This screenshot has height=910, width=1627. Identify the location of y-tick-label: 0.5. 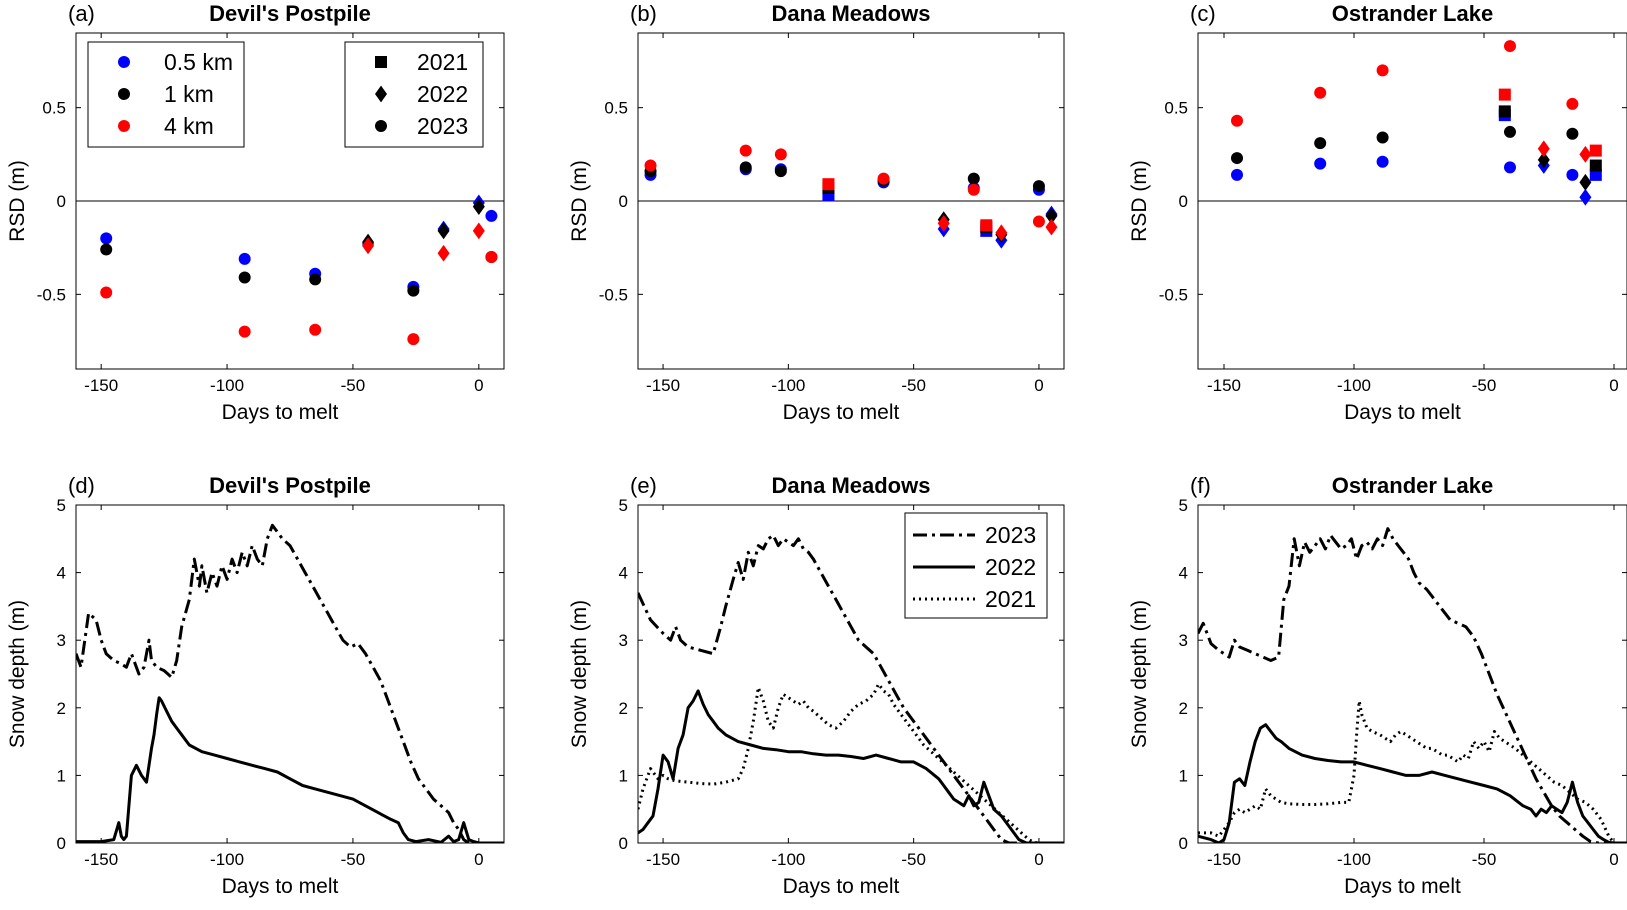
(616, 108).